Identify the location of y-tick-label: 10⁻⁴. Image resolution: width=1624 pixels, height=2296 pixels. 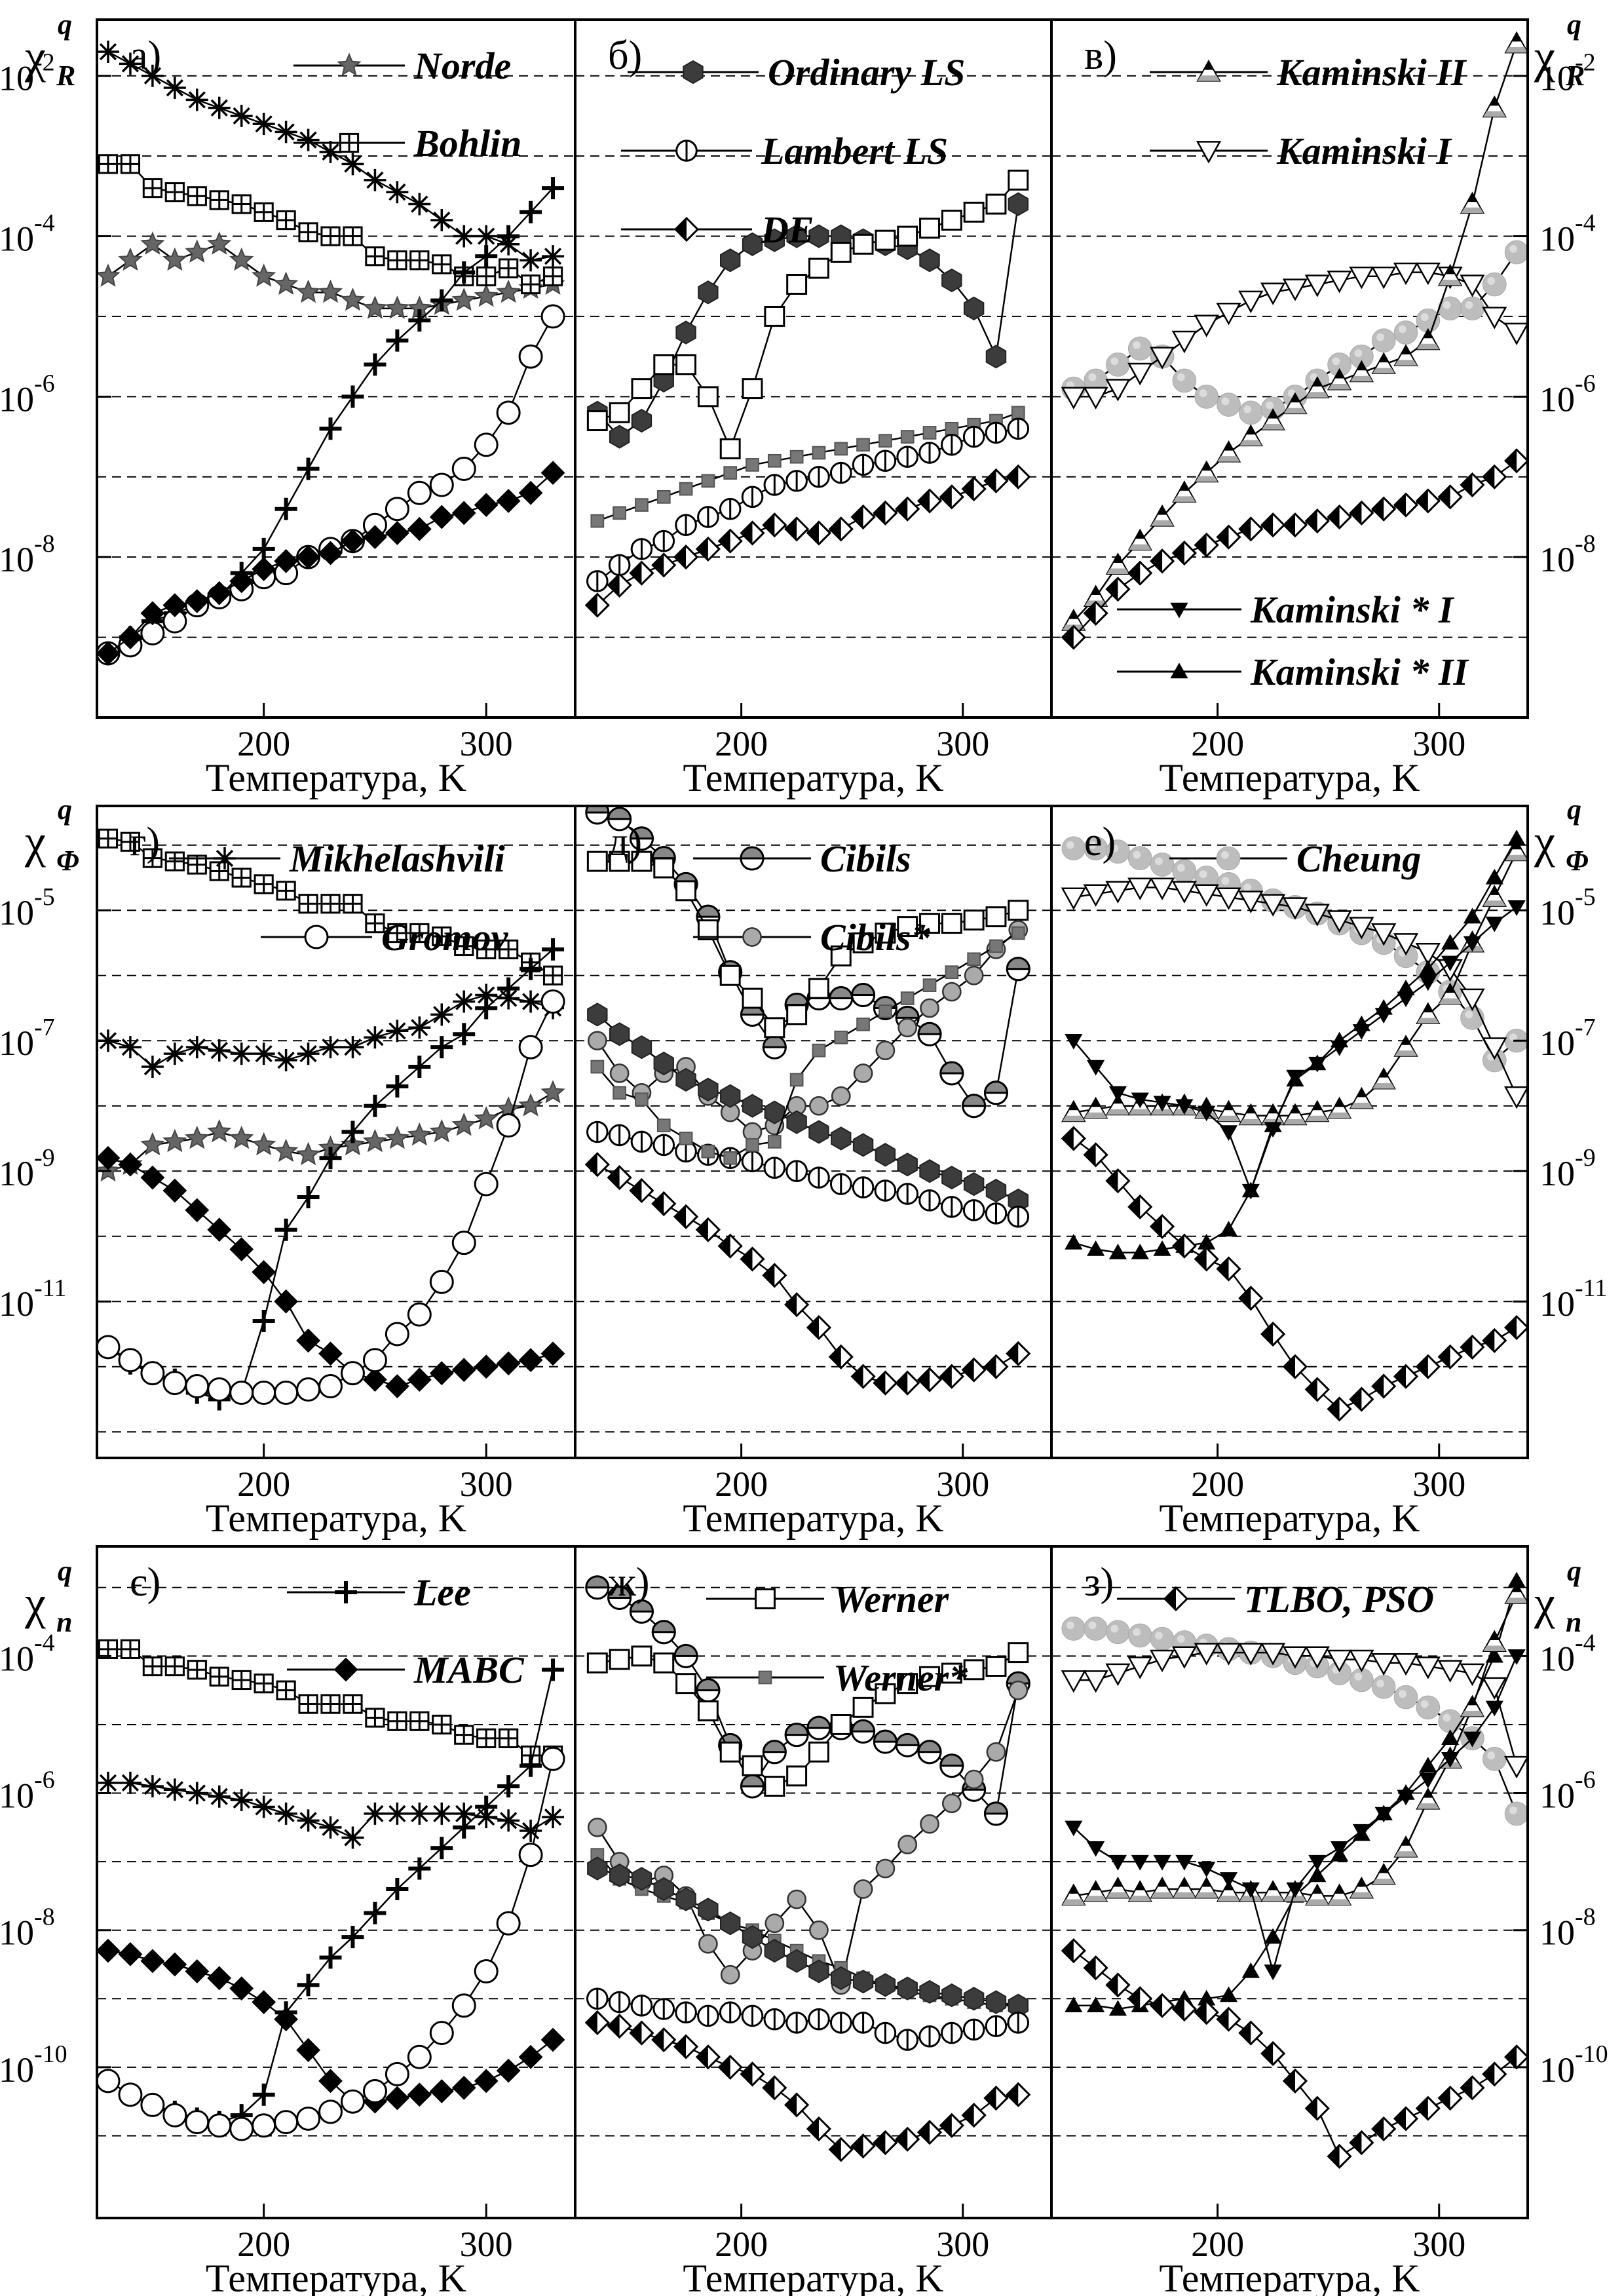
(1567, 234).